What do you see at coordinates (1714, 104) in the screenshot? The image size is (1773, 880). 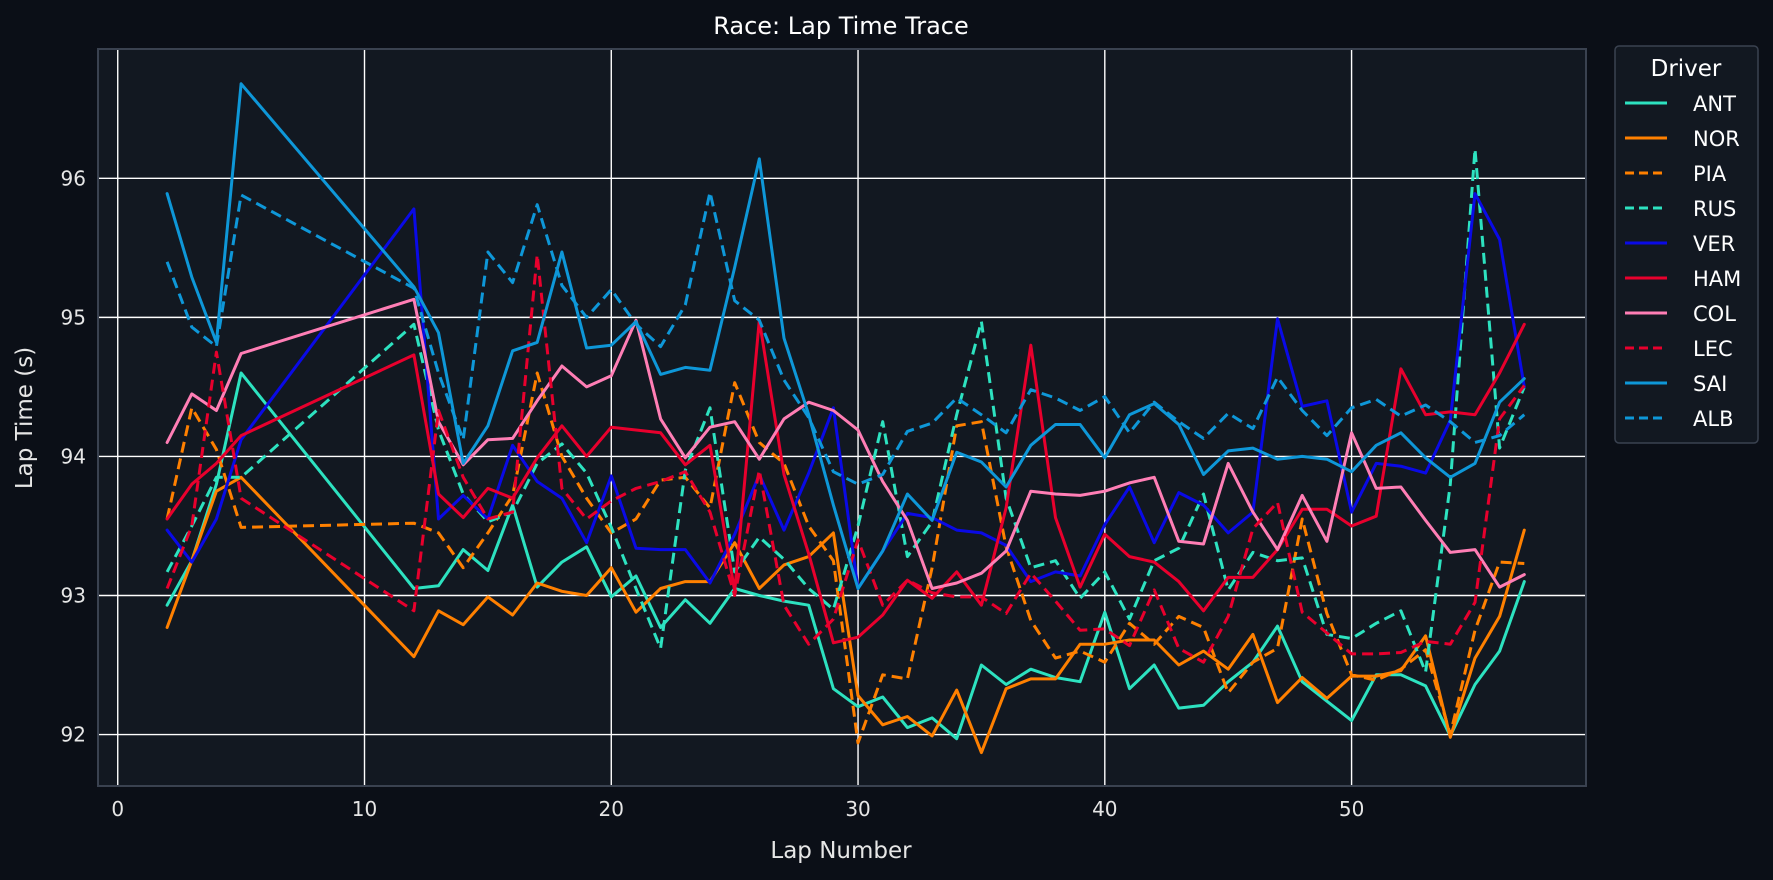 I see `legend-label-ant: ANT` at bounding box center [1714, 104].